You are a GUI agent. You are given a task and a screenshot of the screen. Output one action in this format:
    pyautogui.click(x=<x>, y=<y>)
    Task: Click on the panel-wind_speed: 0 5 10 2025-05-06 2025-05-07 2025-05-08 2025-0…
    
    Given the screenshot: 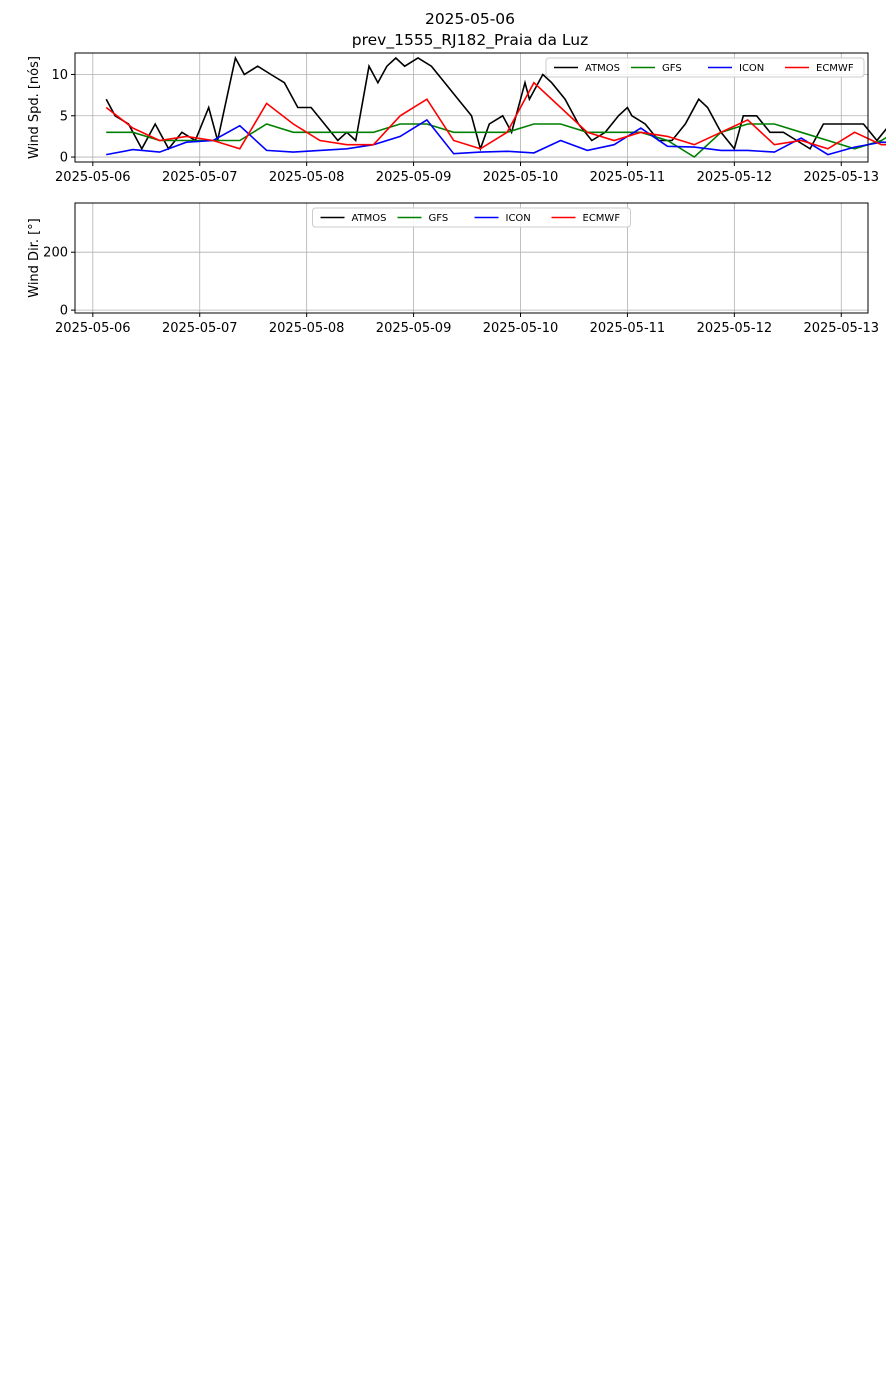 What is the action you would take?
    pyautogui.click(x=456, y=118)
    